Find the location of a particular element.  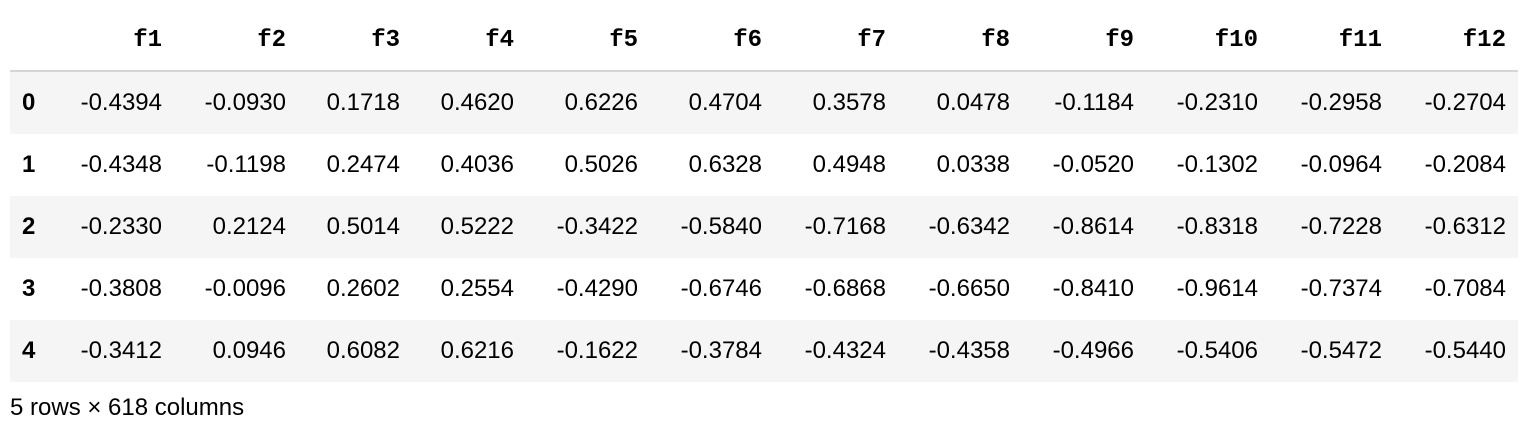

table-cell: 0.6226 is located at coordinates (601, 102).